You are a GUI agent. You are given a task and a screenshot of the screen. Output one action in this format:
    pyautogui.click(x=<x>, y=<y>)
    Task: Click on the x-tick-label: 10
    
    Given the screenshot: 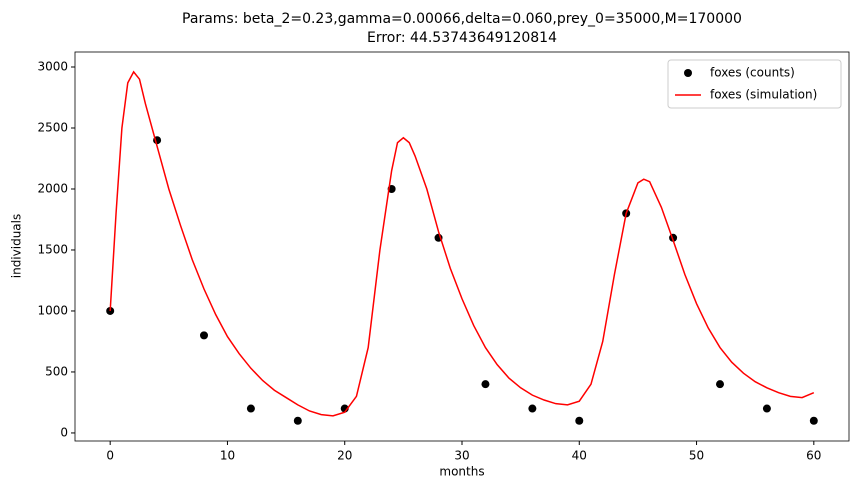 What is the action you would take?
    pyautogui.click(x=227, y=456)
    